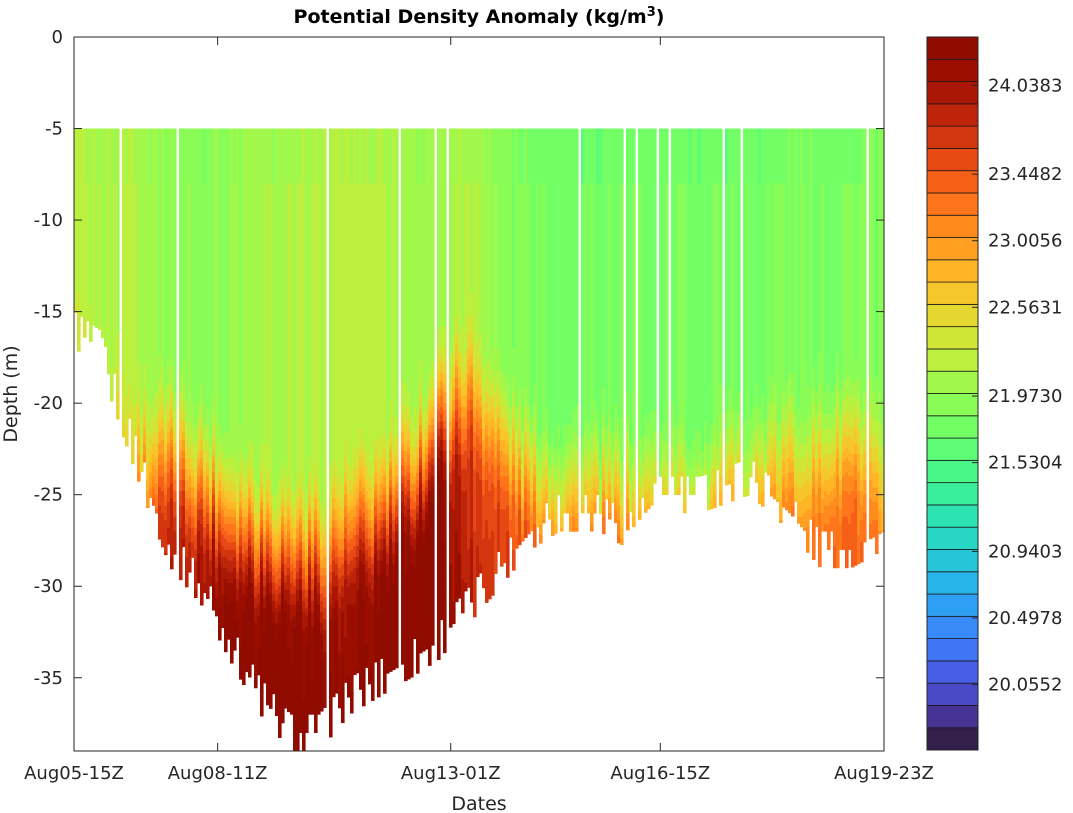 The height and width of the screenshot is (813, 1073). Describe the element at coordinates (952, 471) in the screenshot. I see `colorbar-band` at that location.